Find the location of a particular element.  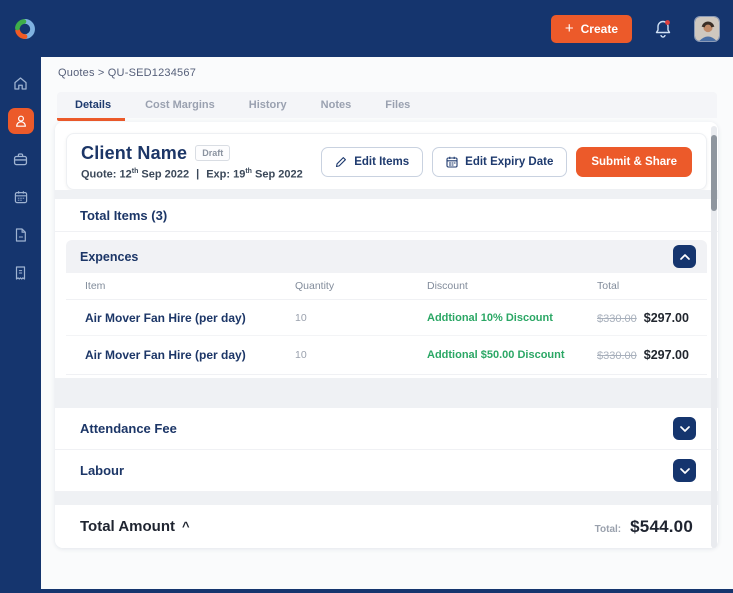

total-amount-row: Total Amount ^ Total: $544.00 is located at coordinates (386, 526).